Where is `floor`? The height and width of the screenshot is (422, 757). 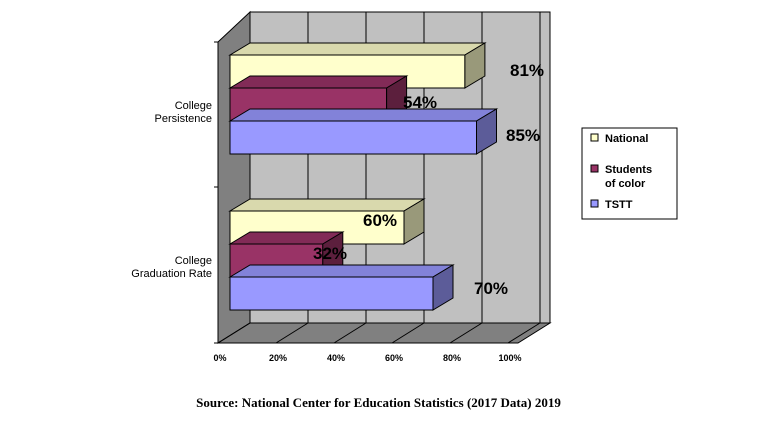
floor is located at coordinates (384, 333).